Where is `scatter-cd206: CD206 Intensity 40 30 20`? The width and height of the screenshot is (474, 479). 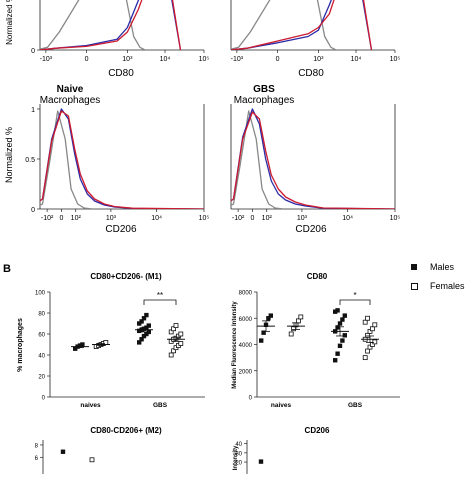 scatter-cd206: CD206 Intensity 40 30 20 is located at coordinates (281, 450).